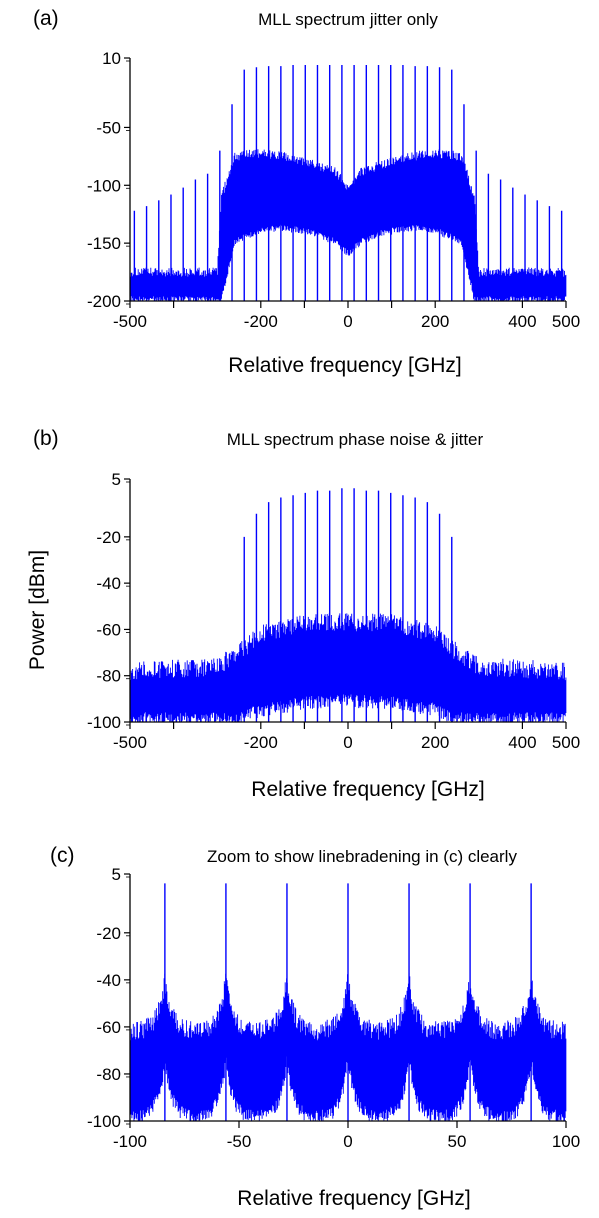  Describe the element at coordinates (566, 1141) in the screenshot. I see `x-tick-label: 100` at that location.